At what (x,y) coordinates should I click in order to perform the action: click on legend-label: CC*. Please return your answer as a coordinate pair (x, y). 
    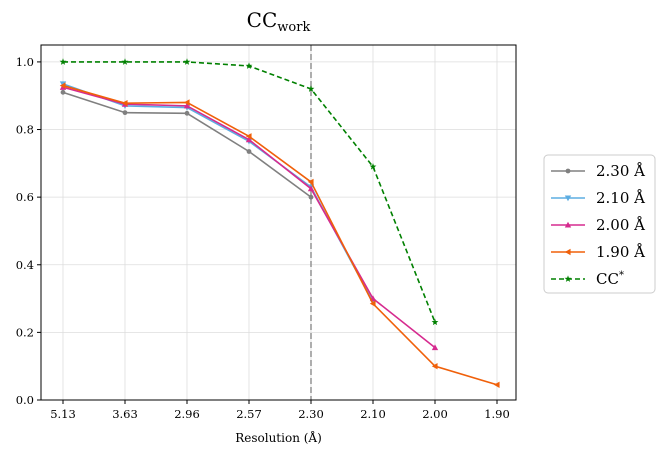
    Looking at the image, I should click on (610, 279).